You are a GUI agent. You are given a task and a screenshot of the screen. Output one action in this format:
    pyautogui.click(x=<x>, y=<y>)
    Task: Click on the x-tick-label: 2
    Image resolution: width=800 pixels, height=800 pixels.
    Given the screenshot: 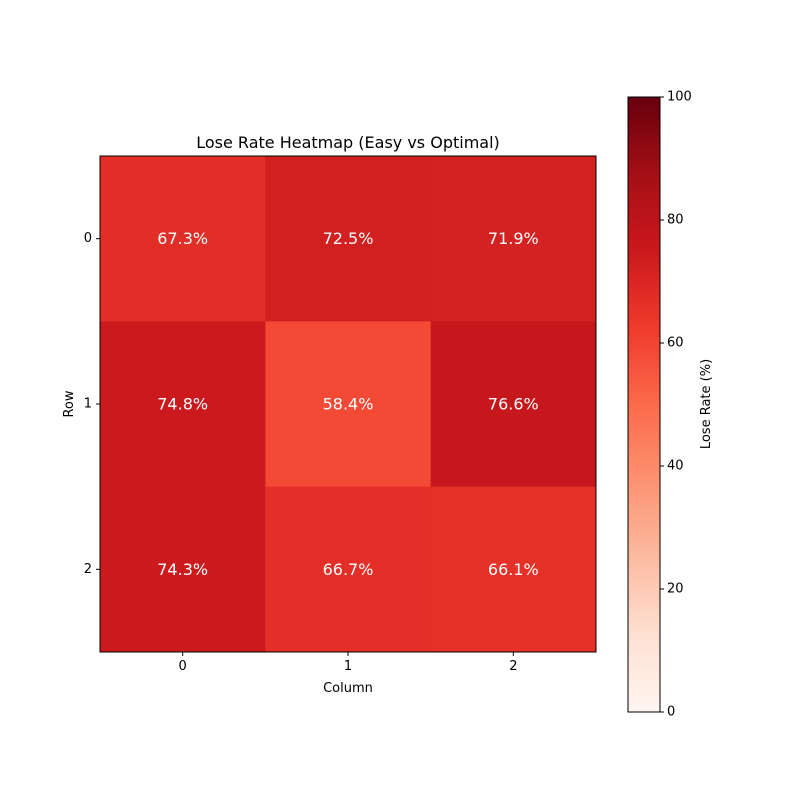 What is the action you would take?
    pyautogui.click(x=513, y=666)
    